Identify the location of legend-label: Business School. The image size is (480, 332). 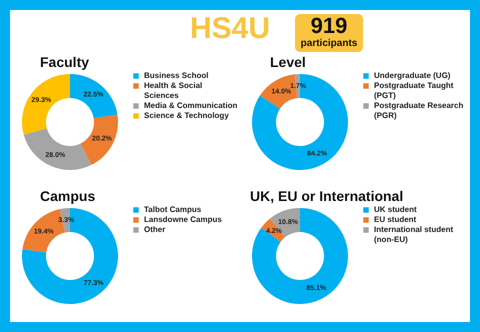
(176, 75).